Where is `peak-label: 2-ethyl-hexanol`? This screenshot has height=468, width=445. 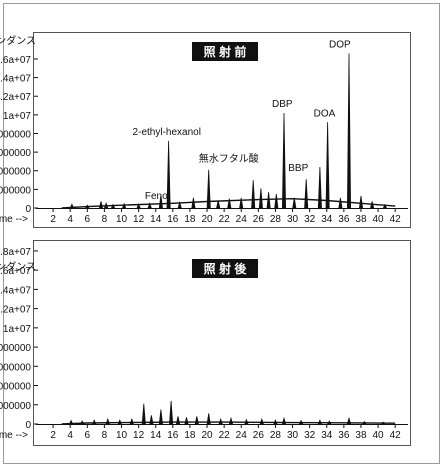
peak-label: 2-ethyl-hexanol is located at coordinates (167, 132).